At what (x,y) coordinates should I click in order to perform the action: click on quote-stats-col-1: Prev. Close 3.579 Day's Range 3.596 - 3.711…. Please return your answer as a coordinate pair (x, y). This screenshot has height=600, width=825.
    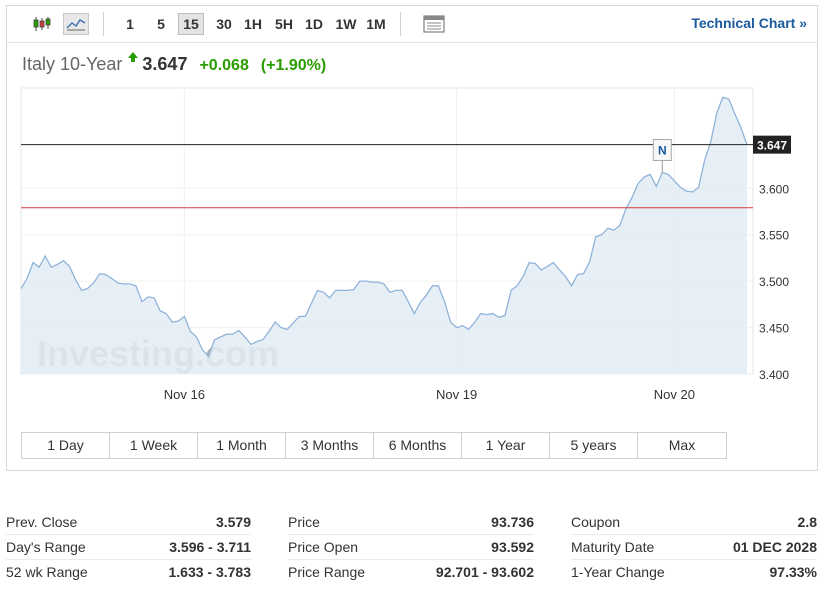
    Looking at the image, I should click on (128, 547).